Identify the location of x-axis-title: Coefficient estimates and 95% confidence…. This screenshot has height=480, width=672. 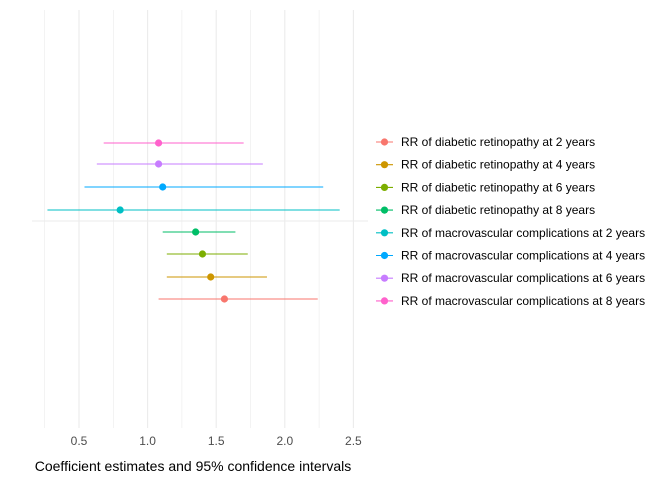
(193, 466).